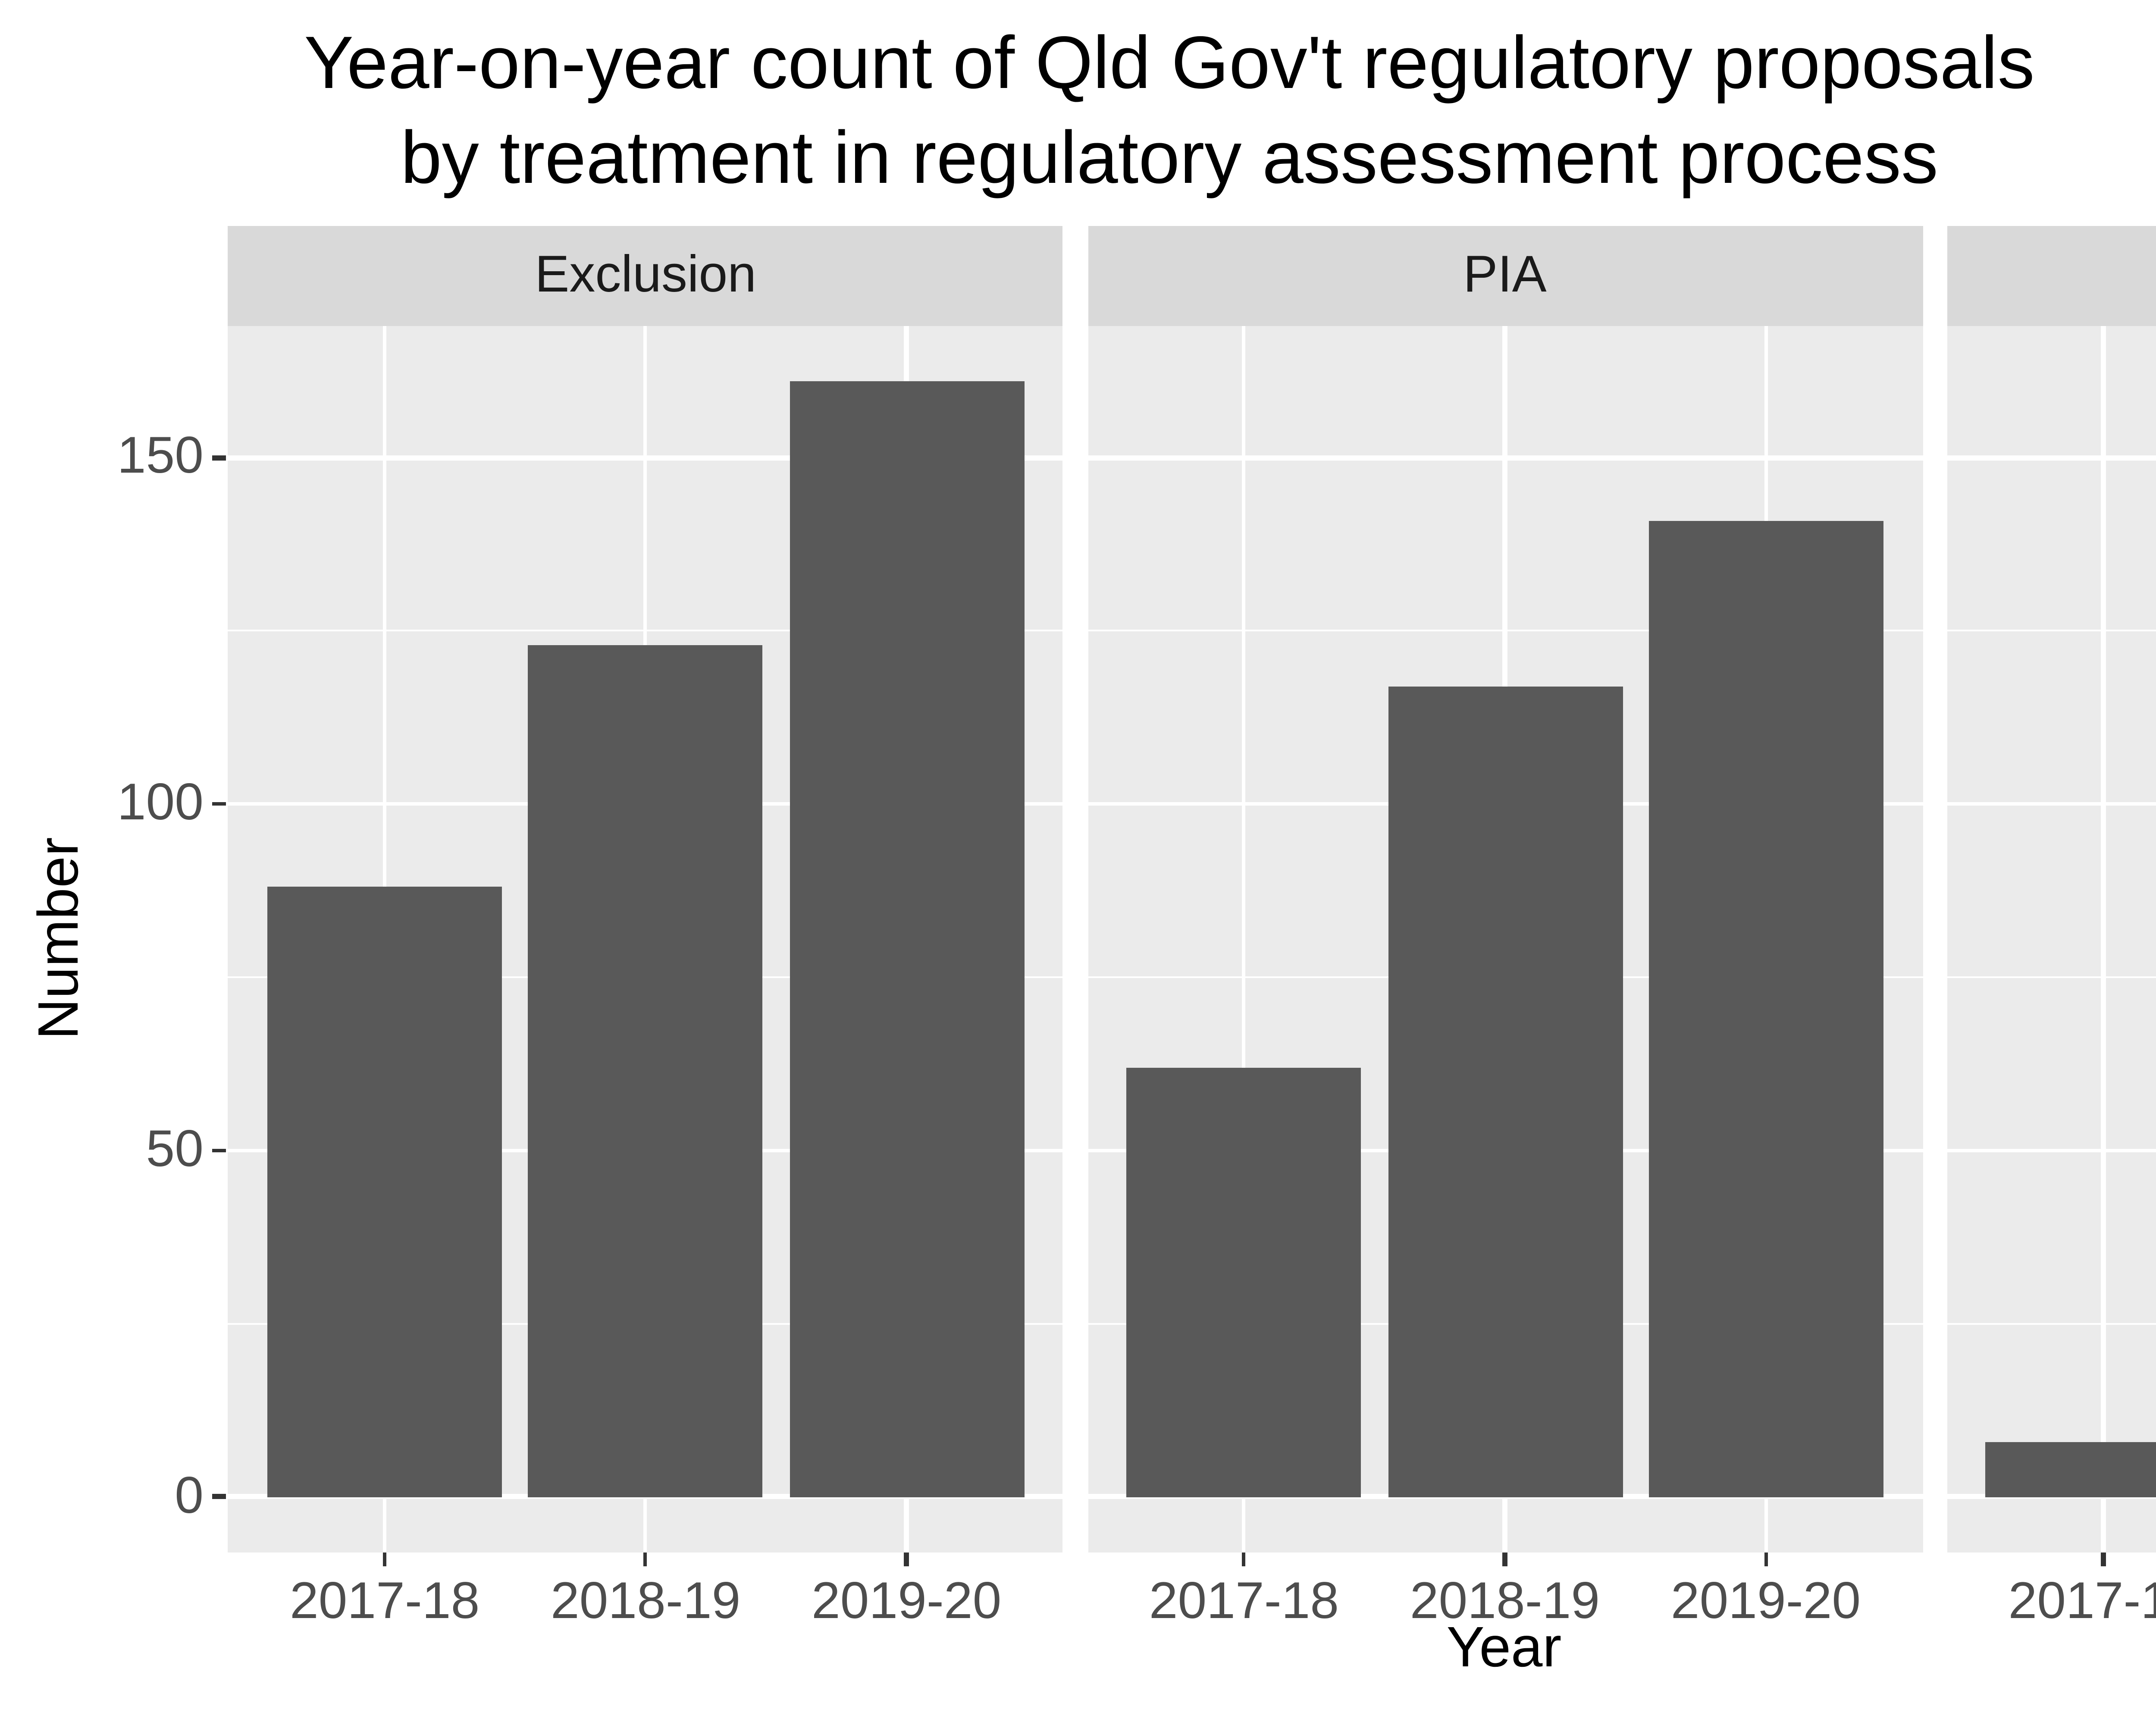 This screenshot has width=2156, height=1725. I want to click on facet-strip: Exclusion, so click(645, 276).